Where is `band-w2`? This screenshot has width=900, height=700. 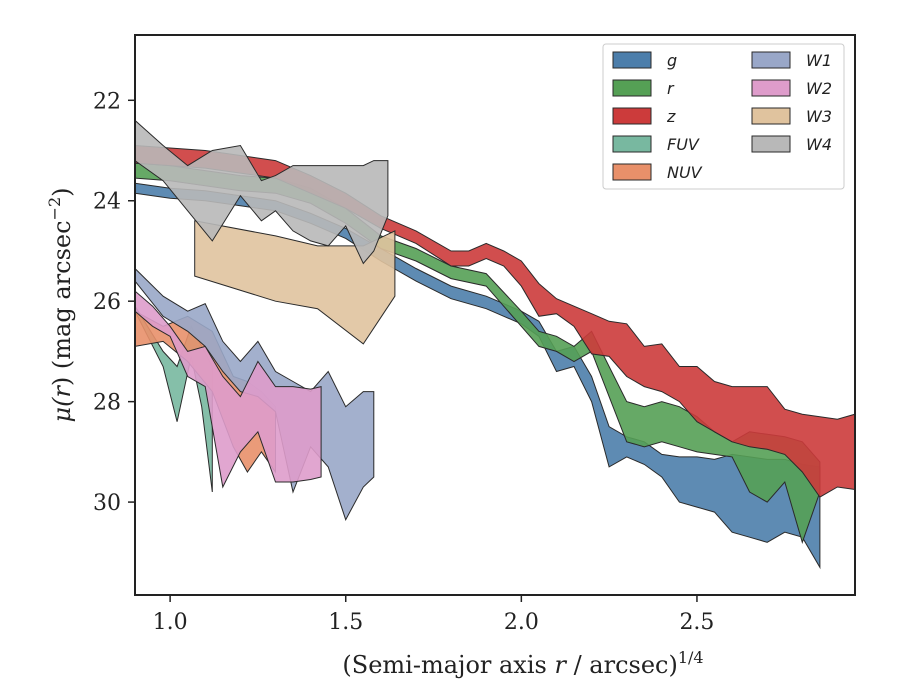 band-w2 is located at coordinates (228, 389).